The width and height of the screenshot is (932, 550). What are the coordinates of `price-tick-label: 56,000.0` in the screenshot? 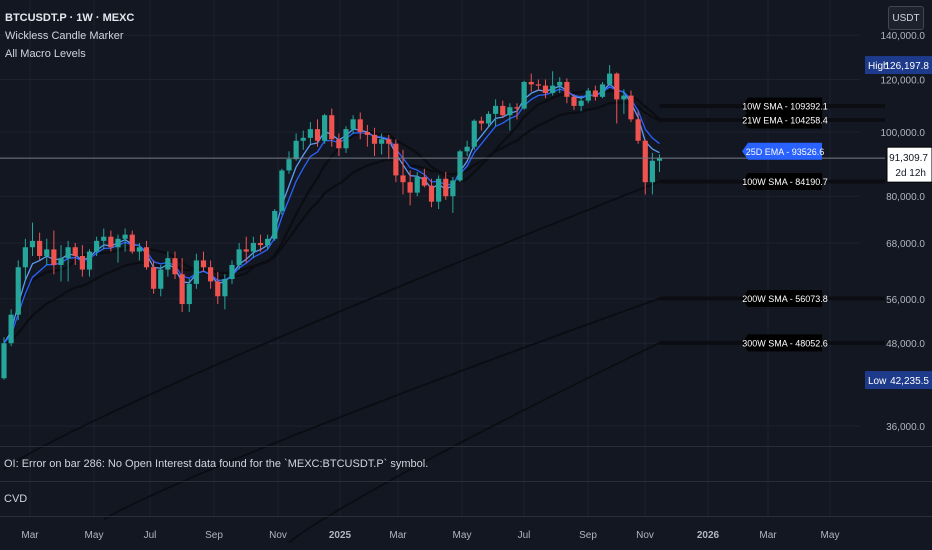 It's located at (905, 300).